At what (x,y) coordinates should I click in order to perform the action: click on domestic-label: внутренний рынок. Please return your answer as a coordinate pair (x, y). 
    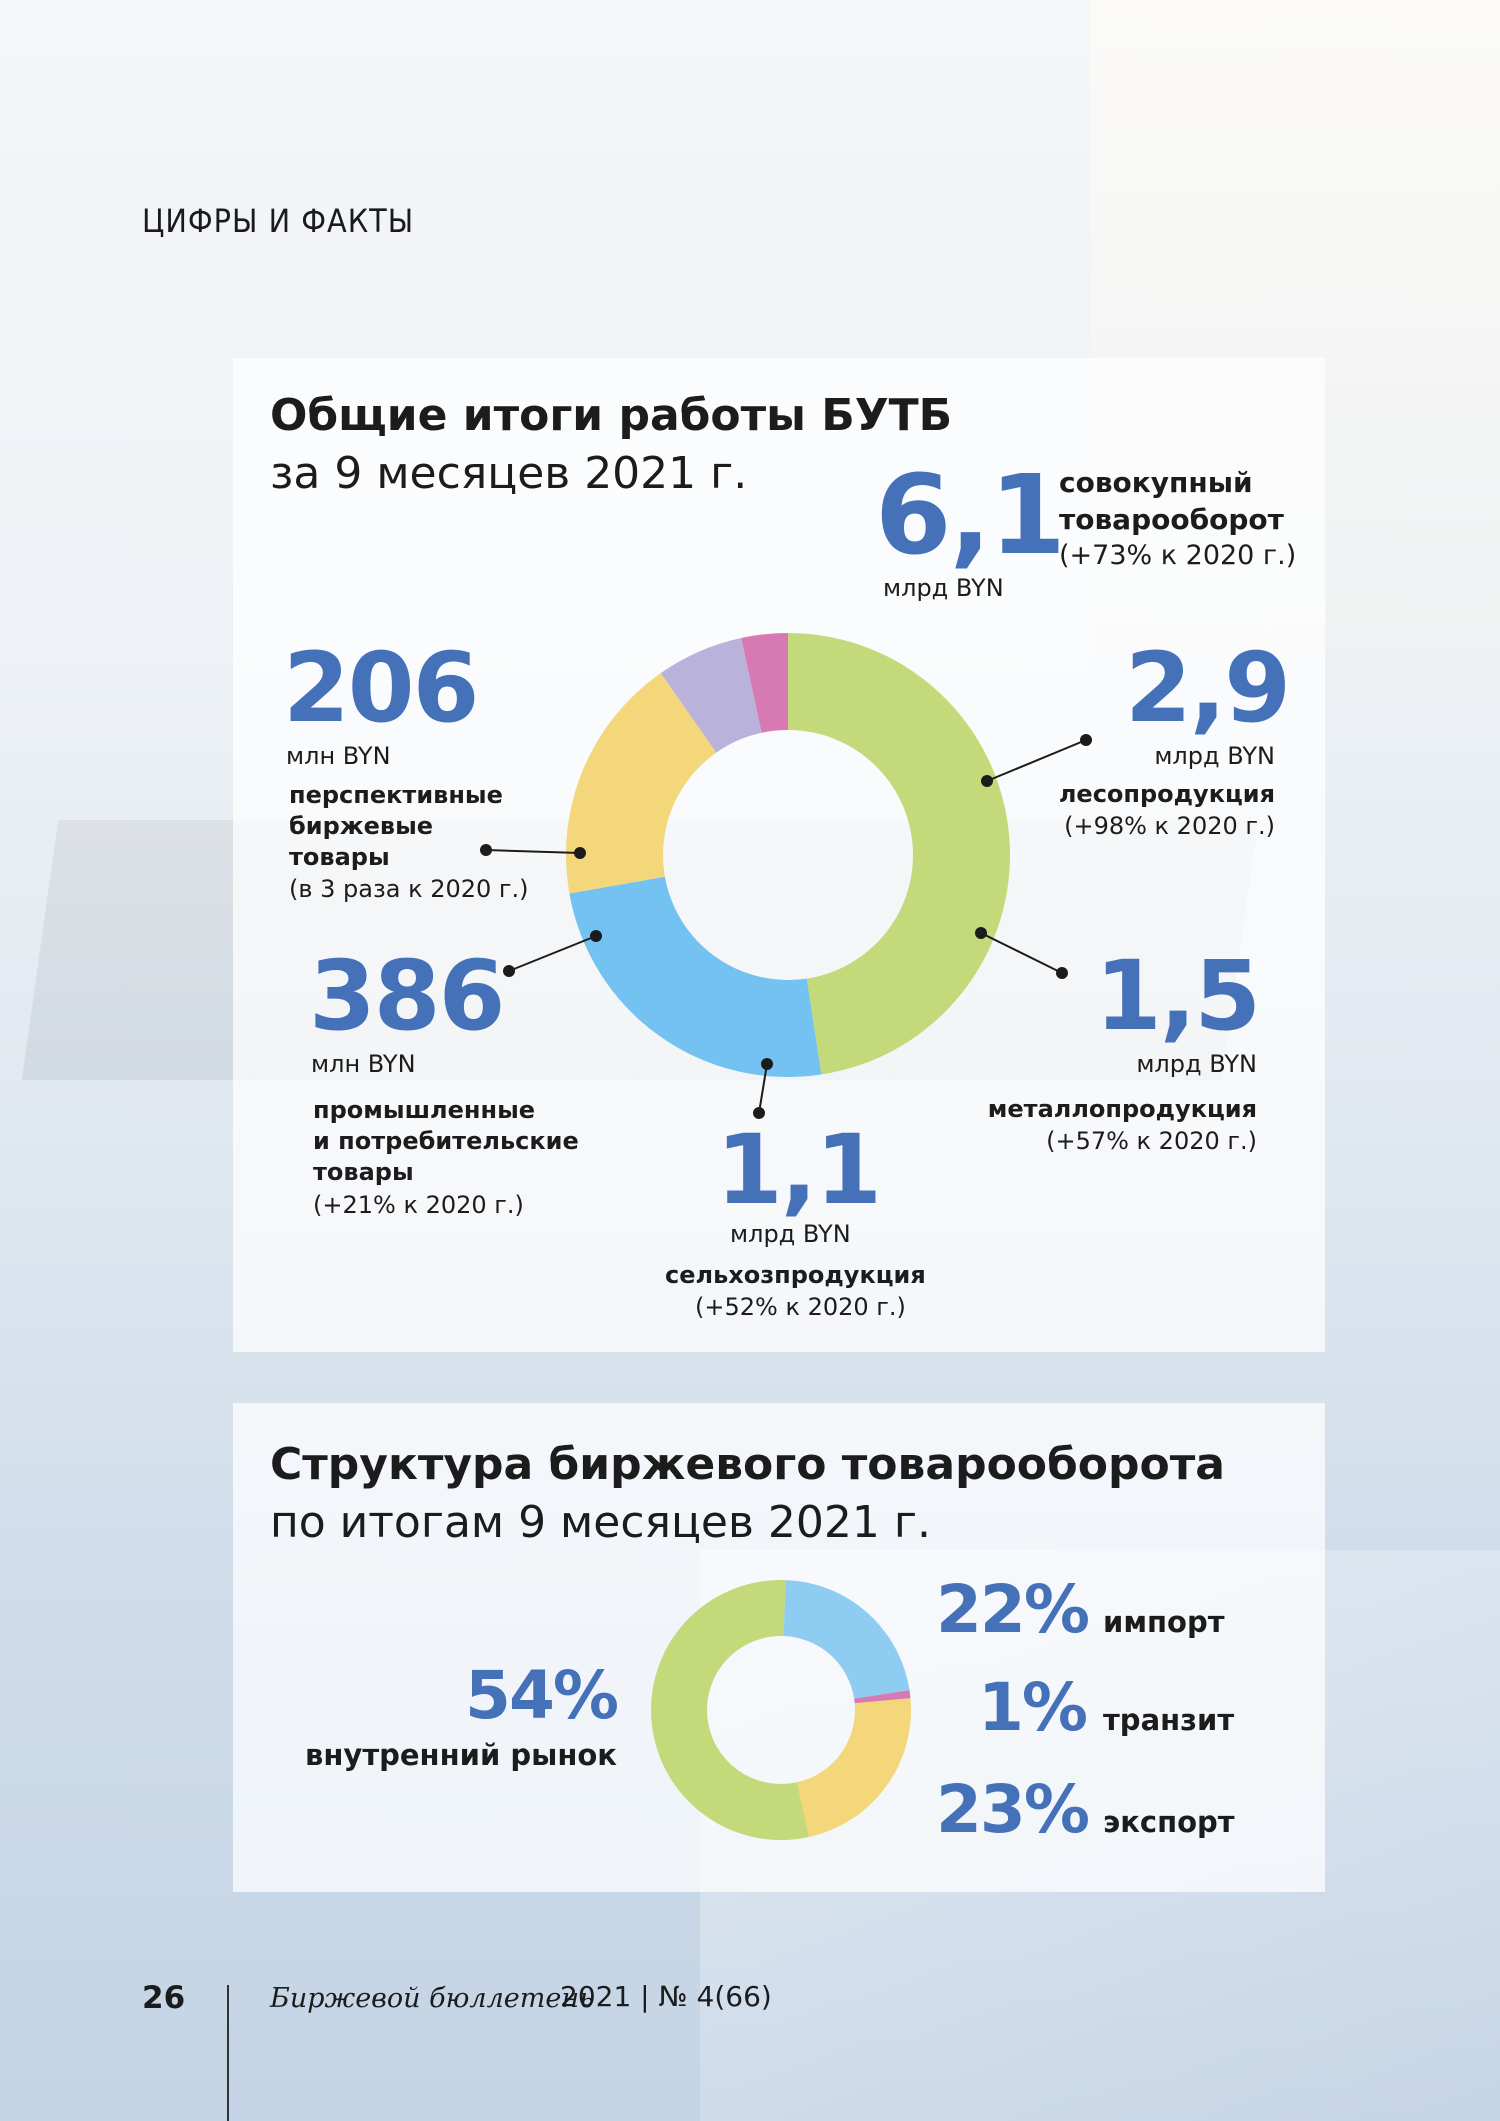
    Looking at the image, I should click on (461, 1755).